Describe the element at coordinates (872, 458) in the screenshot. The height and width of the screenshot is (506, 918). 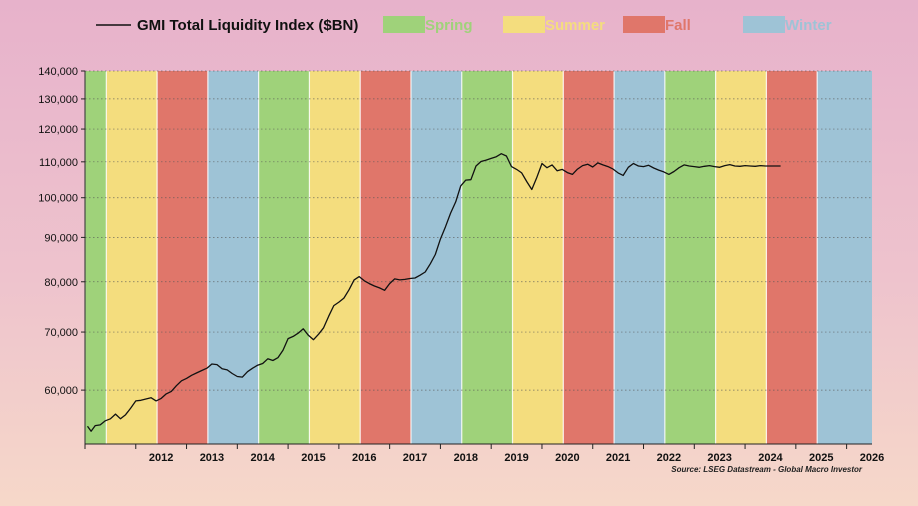
I see `x-tick-label: 2026` at that location.